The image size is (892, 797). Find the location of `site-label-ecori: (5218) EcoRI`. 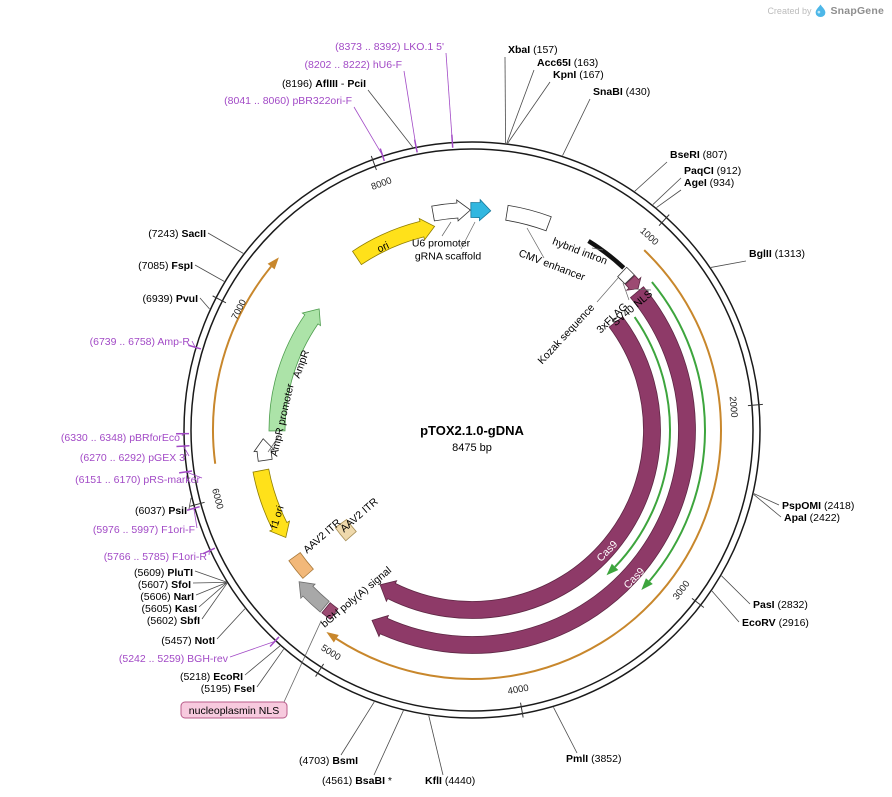

site-label-ecori: (5218) EcoRI is located at coordinates (211, 677).